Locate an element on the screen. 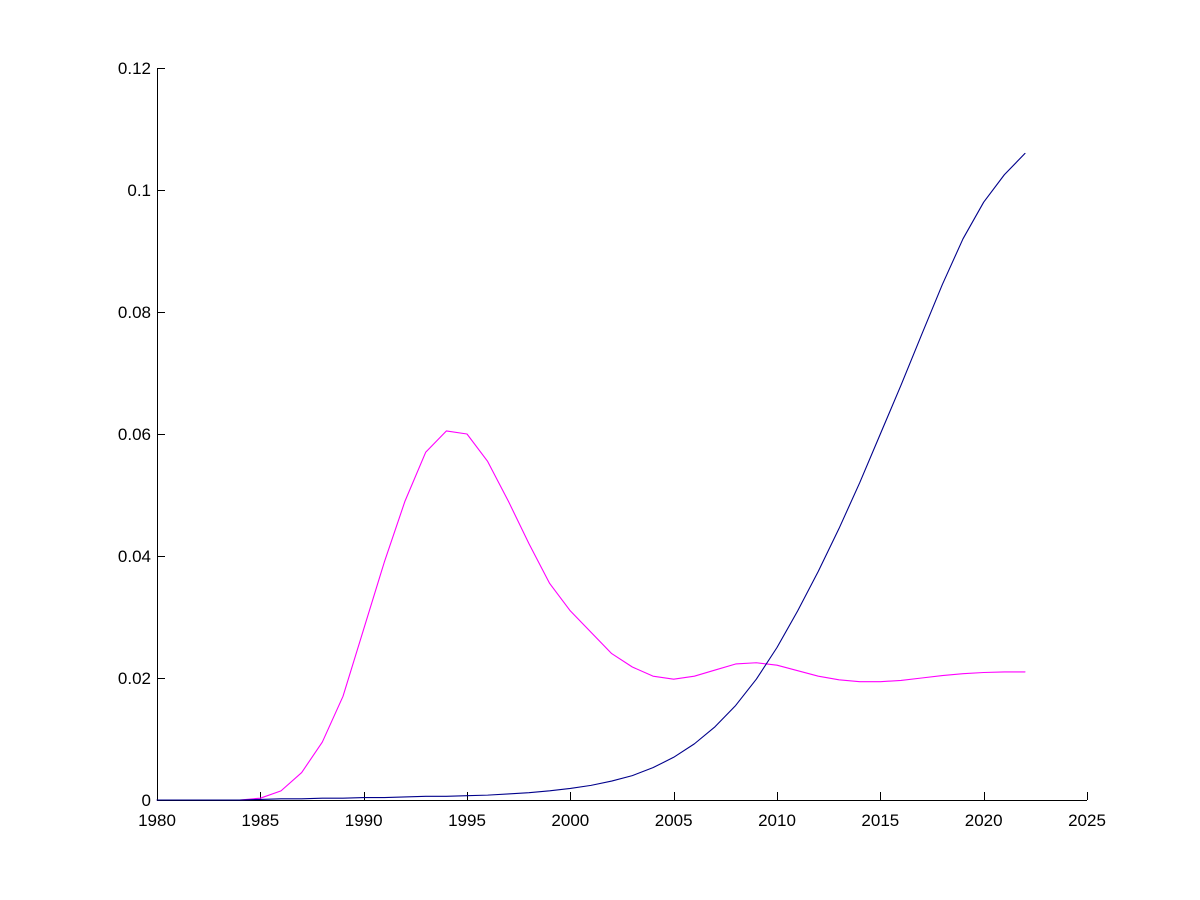 This screenshot has width=1200, height=900. y-tick-label: 0.12 is located at coordinates (134, 68).